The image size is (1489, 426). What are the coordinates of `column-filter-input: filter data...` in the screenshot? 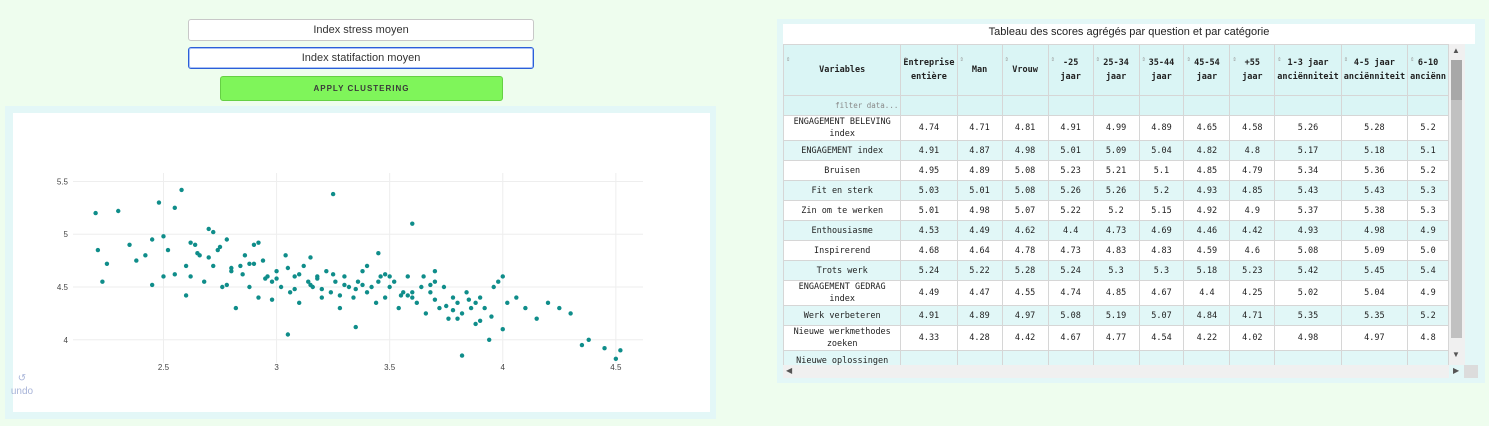 It's located at (842, 105).